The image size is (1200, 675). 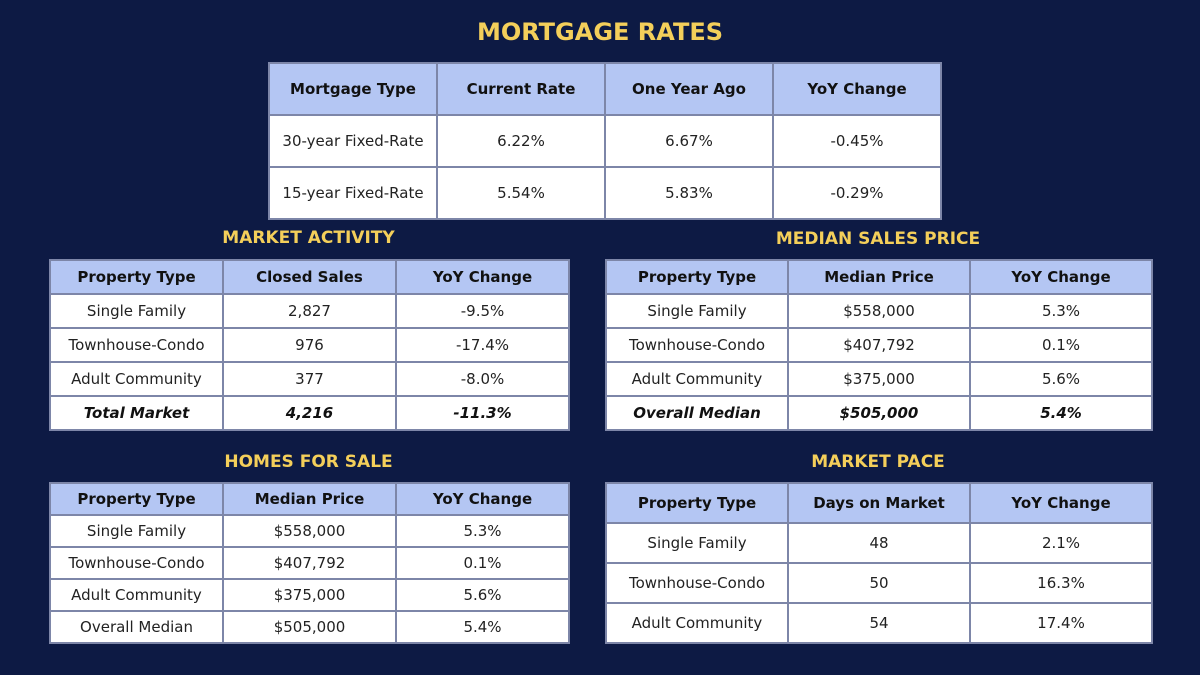 I want to click on table-cell: -11.3%, so click(x=482, y=413).